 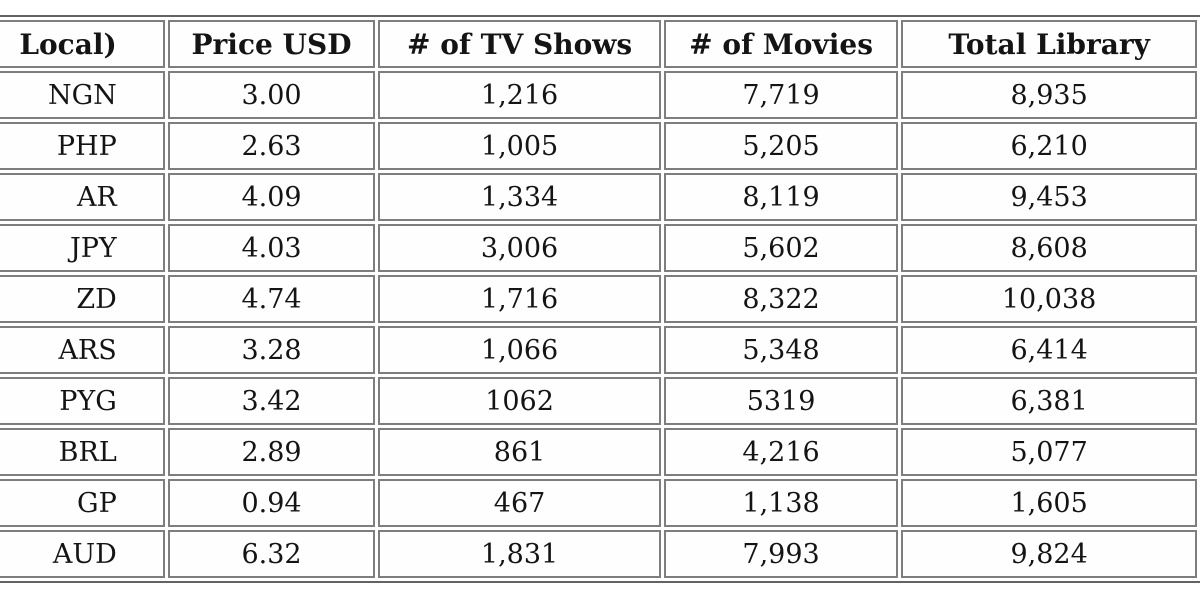 What do you see at coordinates (271, 248) in the screenshot?
I see `cell-price: 4.03` at bounding box center [271, 248].